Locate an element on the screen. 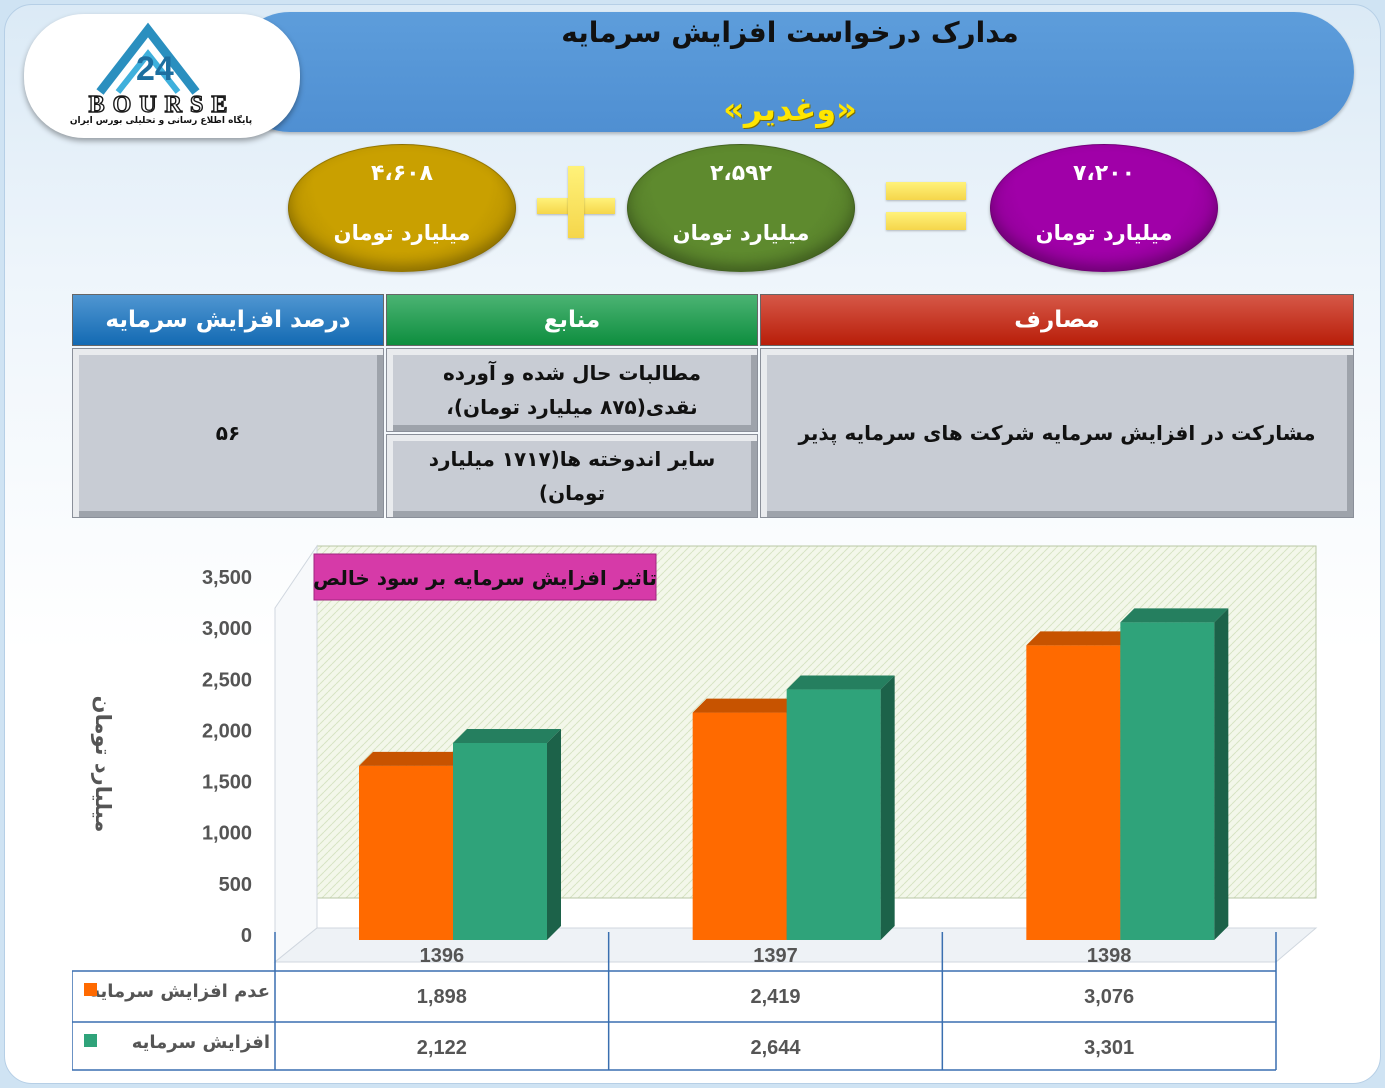 The image size is (1385, 1088). increase-oval: ۲،۵۹۲ میلیارد تومان is located at coordinates (741, 208).